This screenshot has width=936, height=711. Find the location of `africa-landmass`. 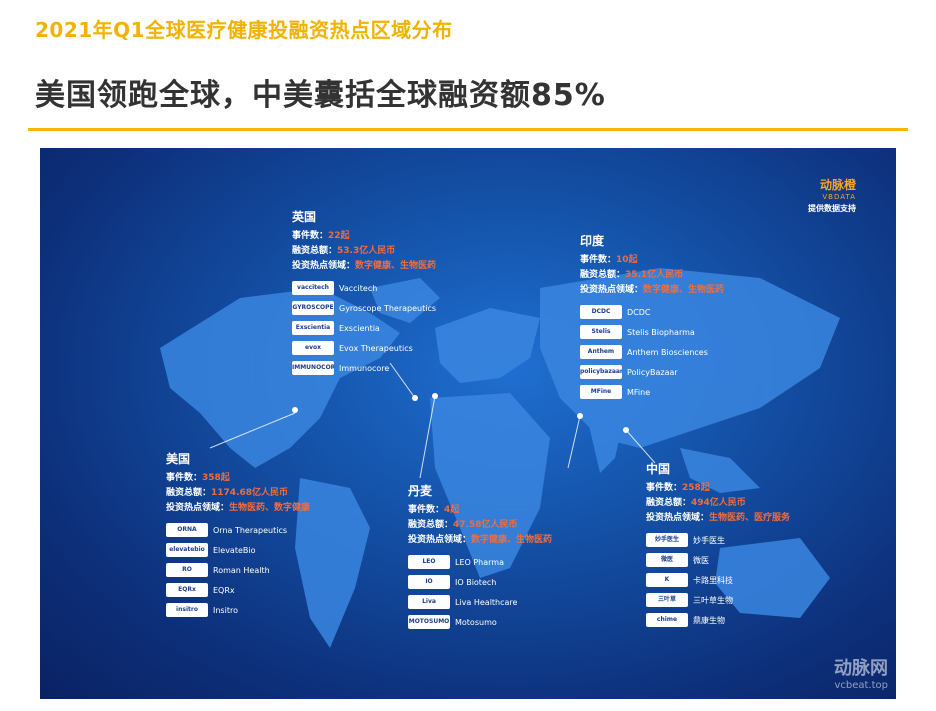

africa-landmass is located at coordinates (490, 485).